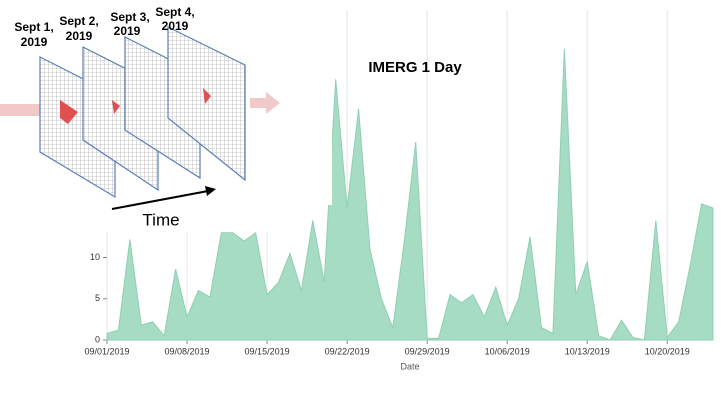 The image size is (728, 401). What do you see at coordinates (95, 257) in the screenshot?
I see `y-tick-label: 10` at bounding box center [95, 257].